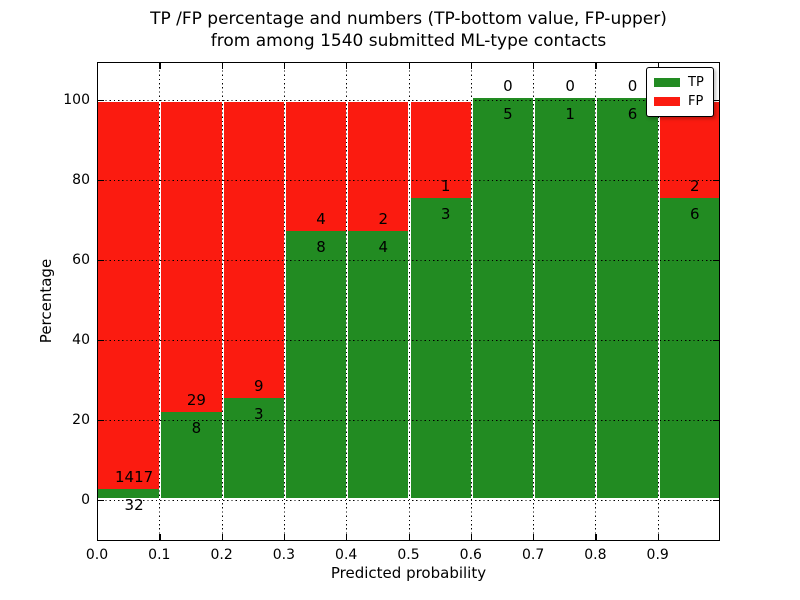 The height and width of the screenshot is (600, 800). I want to click on gridline-x-0.2, so click(222, 301).